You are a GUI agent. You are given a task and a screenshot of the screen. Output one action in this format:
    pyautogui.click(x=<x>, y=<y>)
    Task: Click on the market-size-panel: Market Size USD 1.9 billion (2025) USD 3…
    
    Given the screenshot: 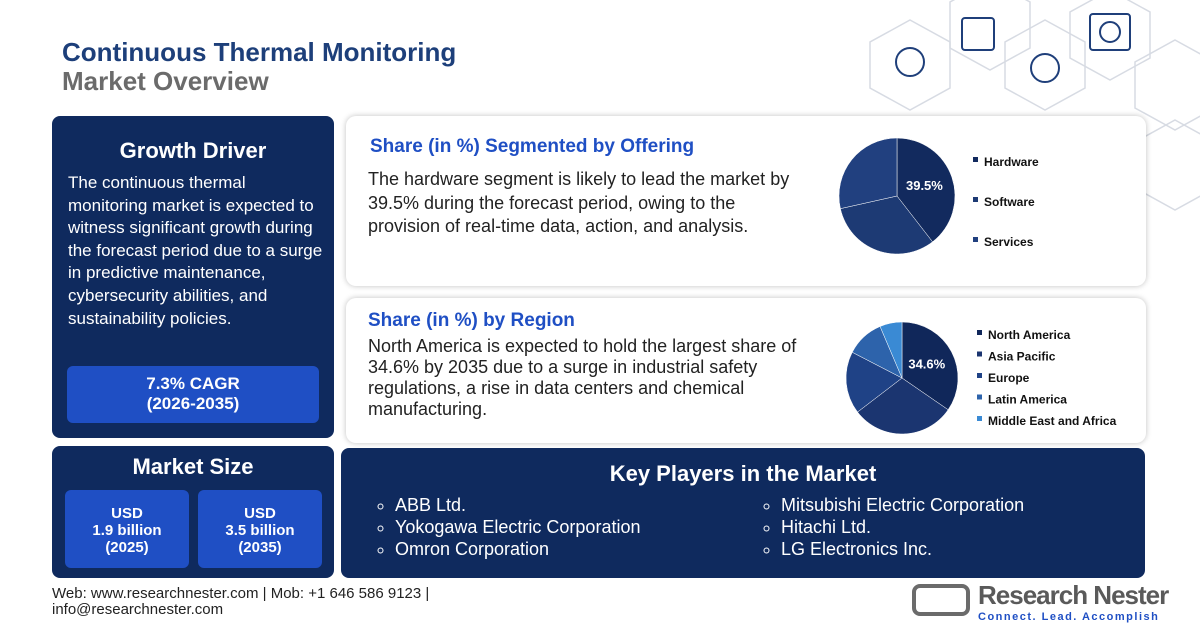 What is the action you would take?
    pyautogui.click(x=193, y=512)
    